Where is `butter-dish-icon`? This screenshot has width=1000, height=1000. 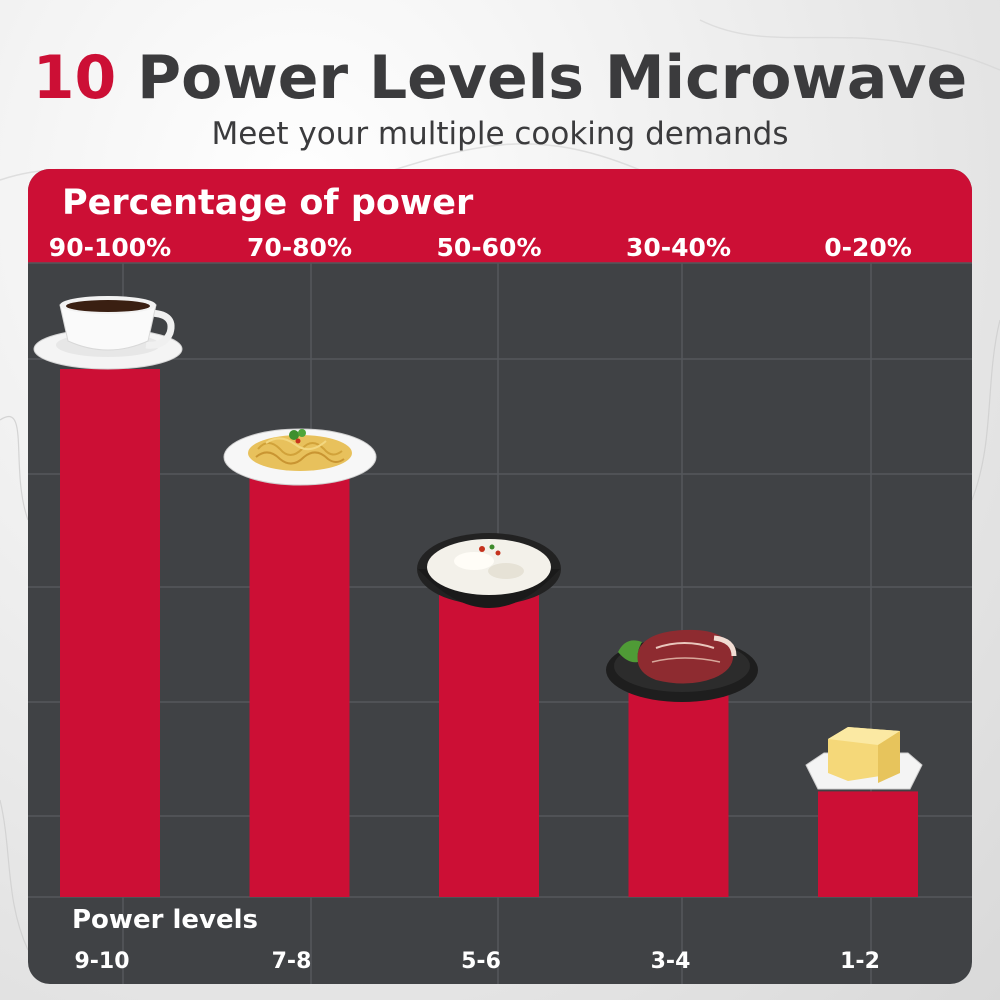
butter-dish-icon is located at coordinates (864, 758).